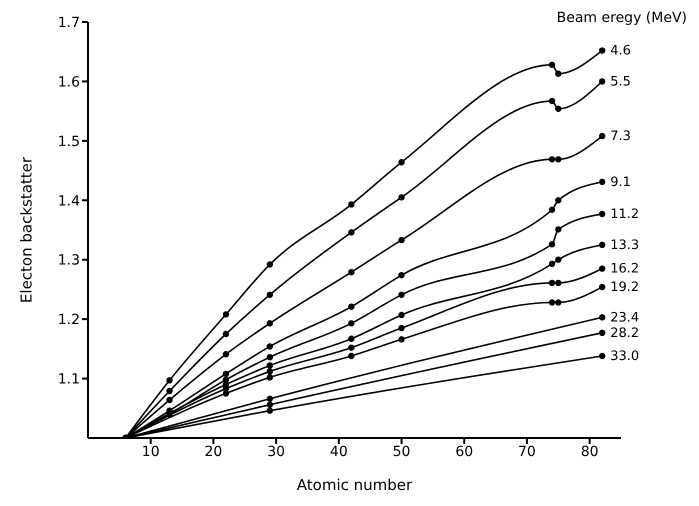 This screenshot has height=506, width=699. What do you see at coordinates (620, 182) in the screenshot?
I see `series-label: 9.1` at bounding box center [620, 182].